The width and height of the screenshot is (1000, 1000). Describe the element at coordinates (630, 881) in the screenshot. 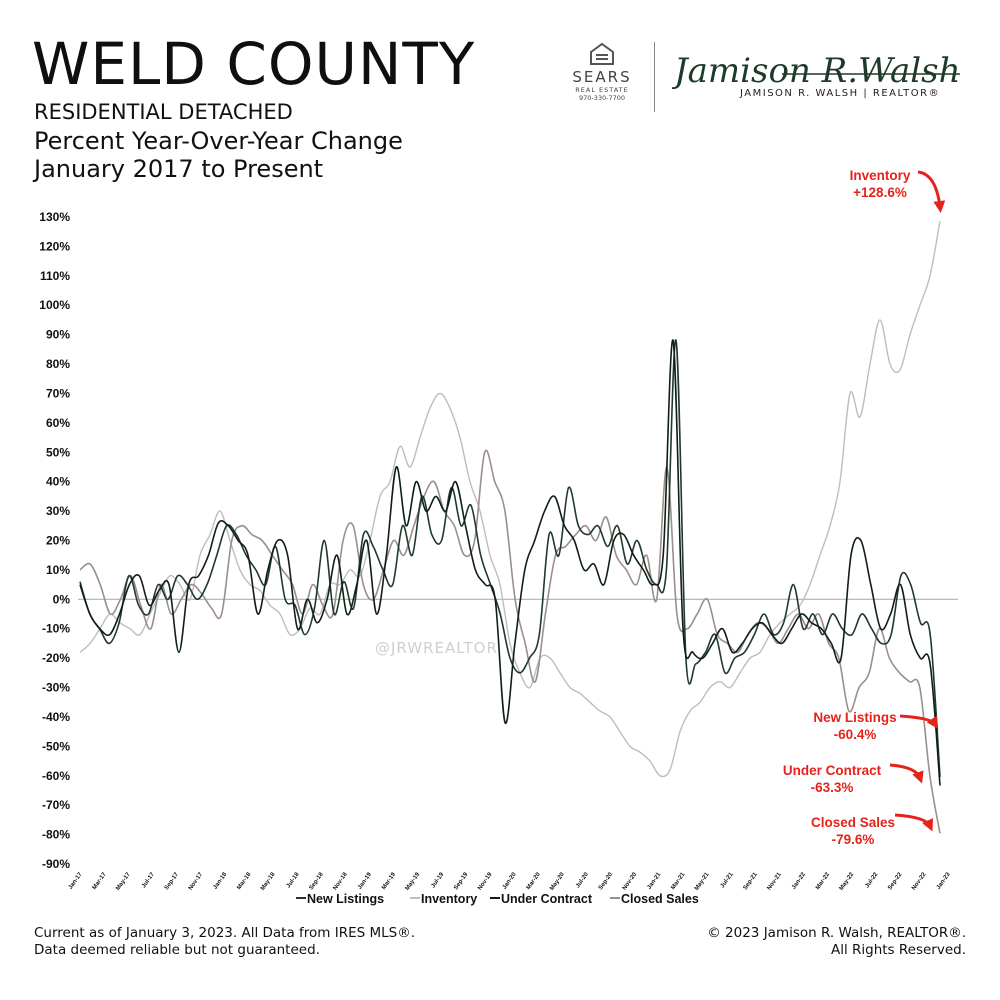

I see `x-tick-label: Nov-20` at that location.